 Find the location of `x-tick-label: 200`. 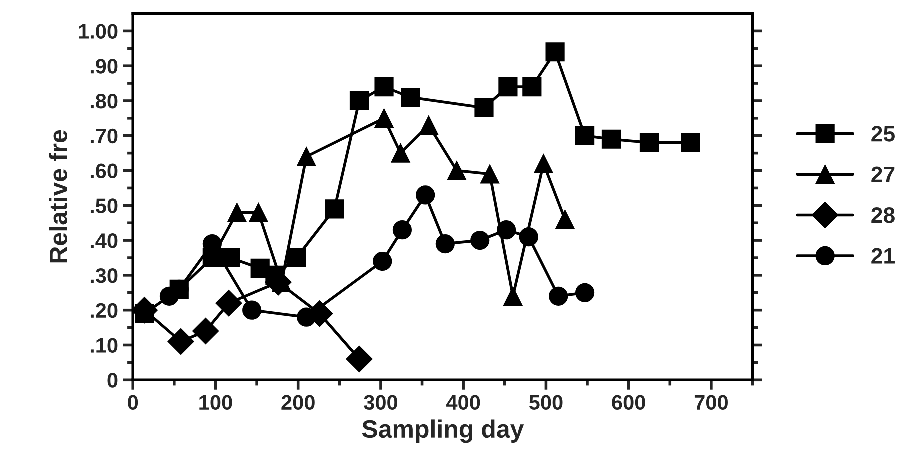

x-tick-label: 200 is located at coordinates (298, 402).